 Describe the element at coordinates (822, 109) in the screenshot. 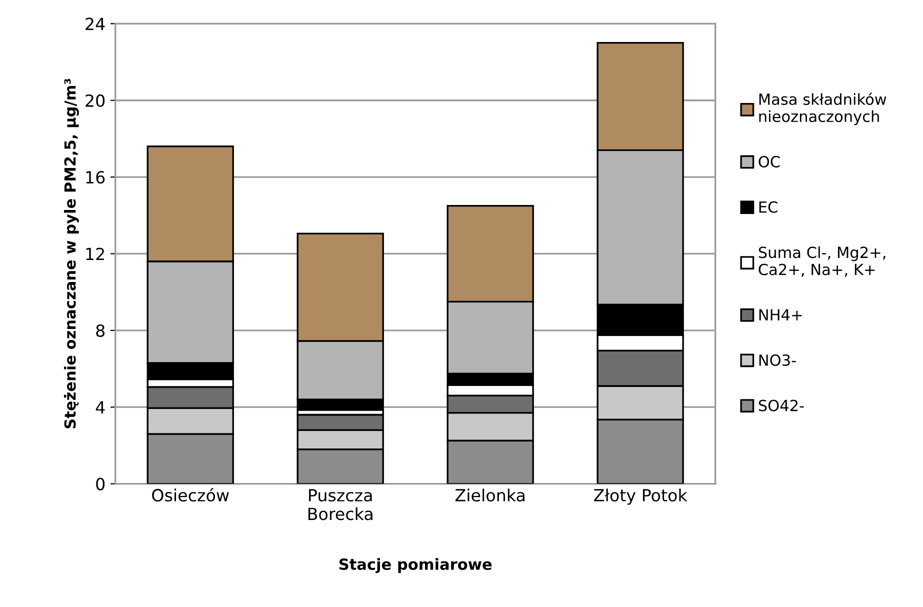

I see `legend-label: Masa składników nieoznaczonych` at that location.